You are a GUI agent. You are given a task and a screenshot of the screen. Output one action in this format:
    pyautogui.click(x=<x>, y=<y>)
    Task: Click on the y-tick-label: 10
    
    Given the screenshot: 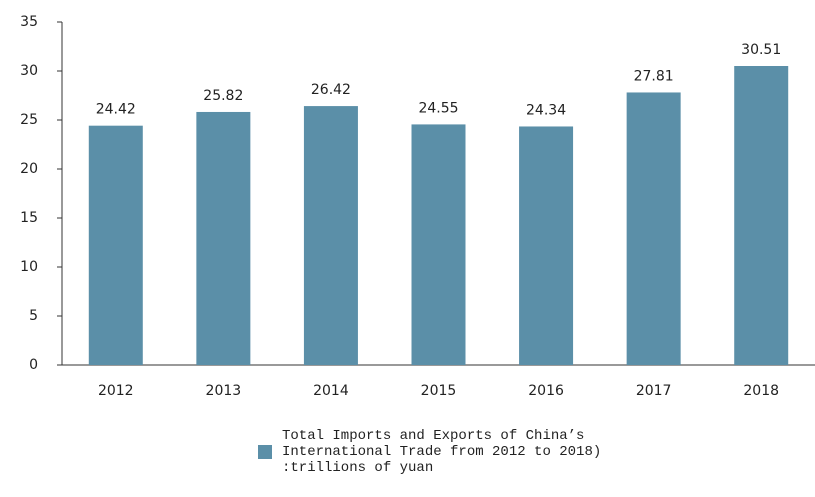 What is the action you would take?
    pyautogui.click(x=29, y=267)
    